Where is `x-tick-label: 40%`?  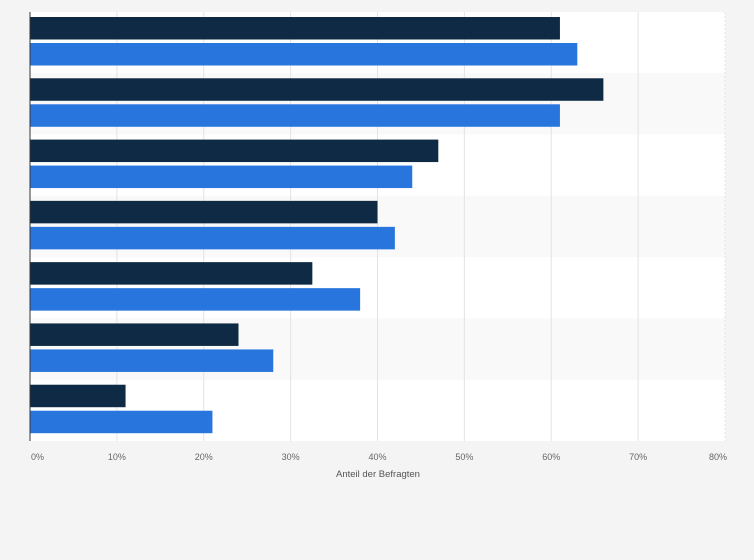
x-tick-label: 40% is located at coordinates (377, 457).